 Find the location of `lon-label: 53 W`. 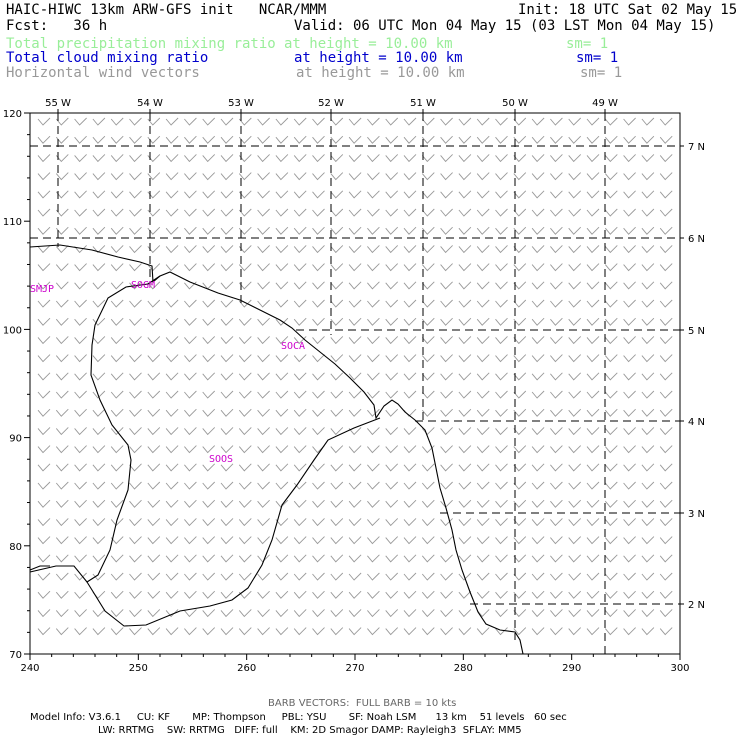

lon-label: 53 W is located at coordinates (241, 103).